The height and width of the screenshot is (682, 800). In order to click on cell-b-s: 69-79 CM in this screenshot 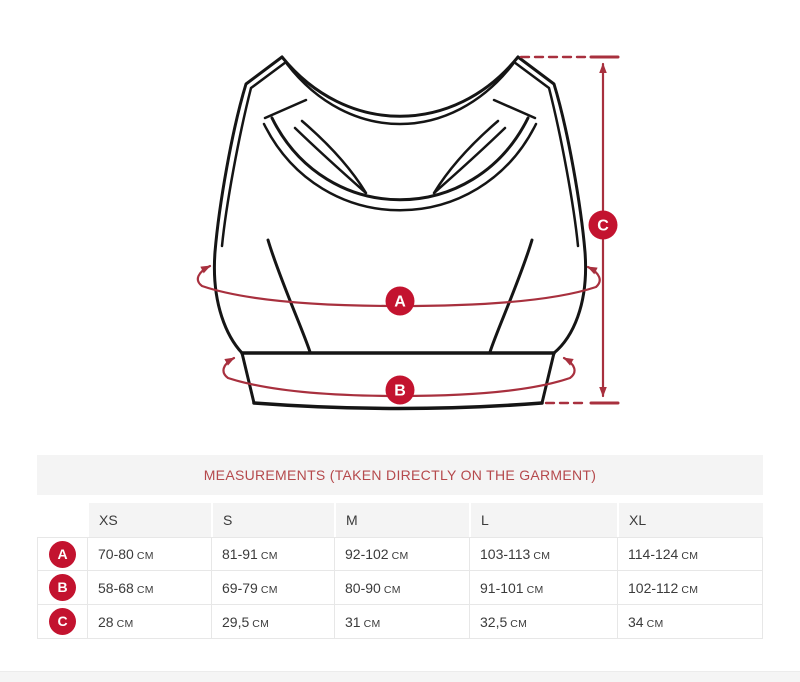, I will do `click(272, 588)`.